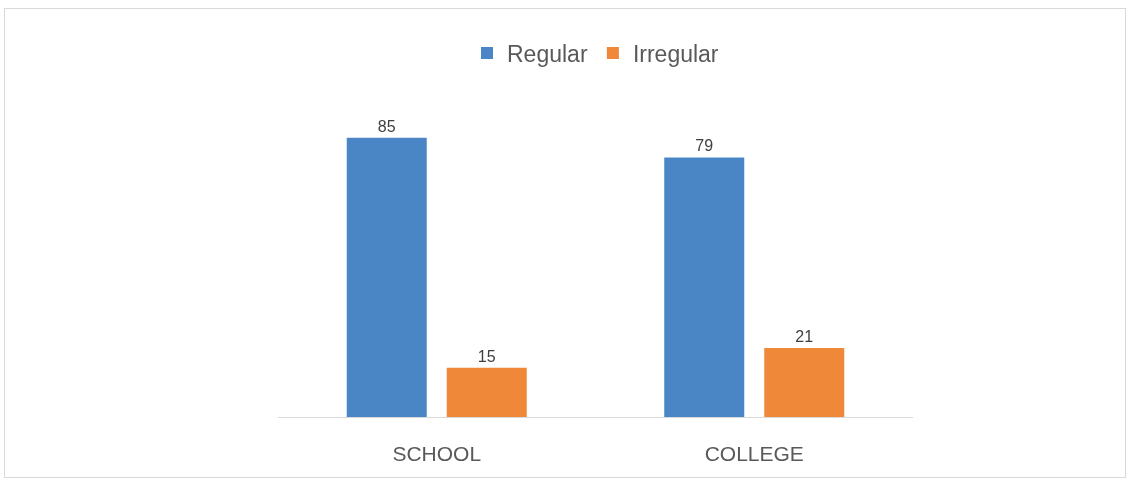  What do you see at coordinates (437, 454) in the screenshot?
I see `x-tick-label: SCHOOL` at bounding box center [437, 454].